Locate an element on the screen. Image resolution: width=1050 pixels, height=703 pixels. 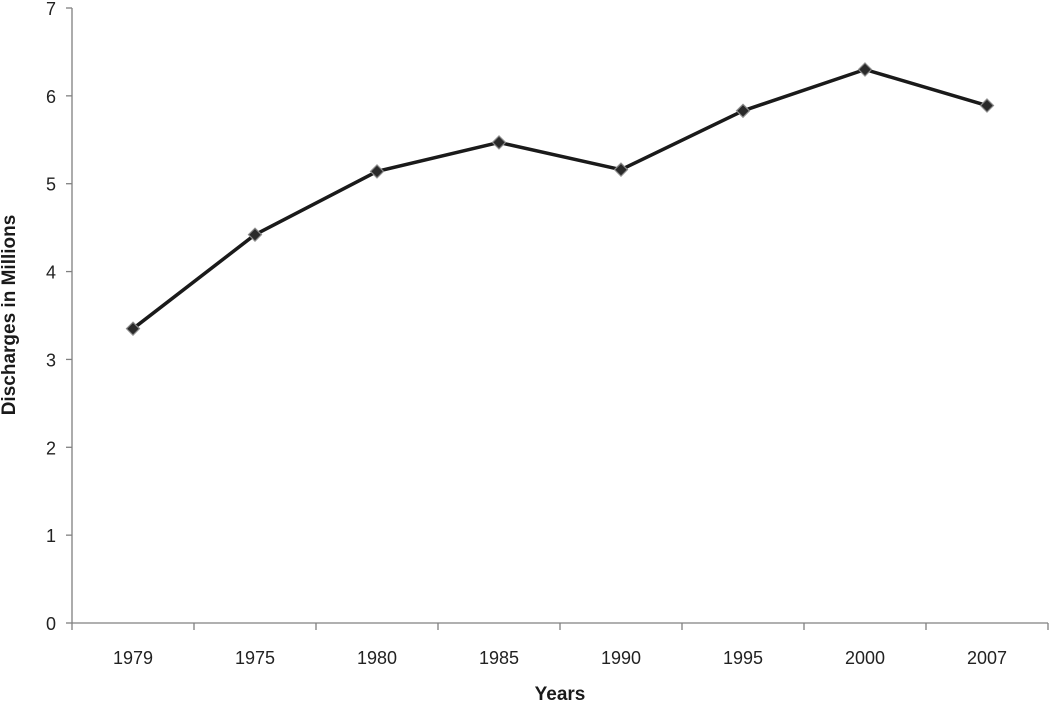
x-axis-ticks: 1979 1975 1980 1985 1990 1995 2000 2007 is located at coordinates (560, 645).